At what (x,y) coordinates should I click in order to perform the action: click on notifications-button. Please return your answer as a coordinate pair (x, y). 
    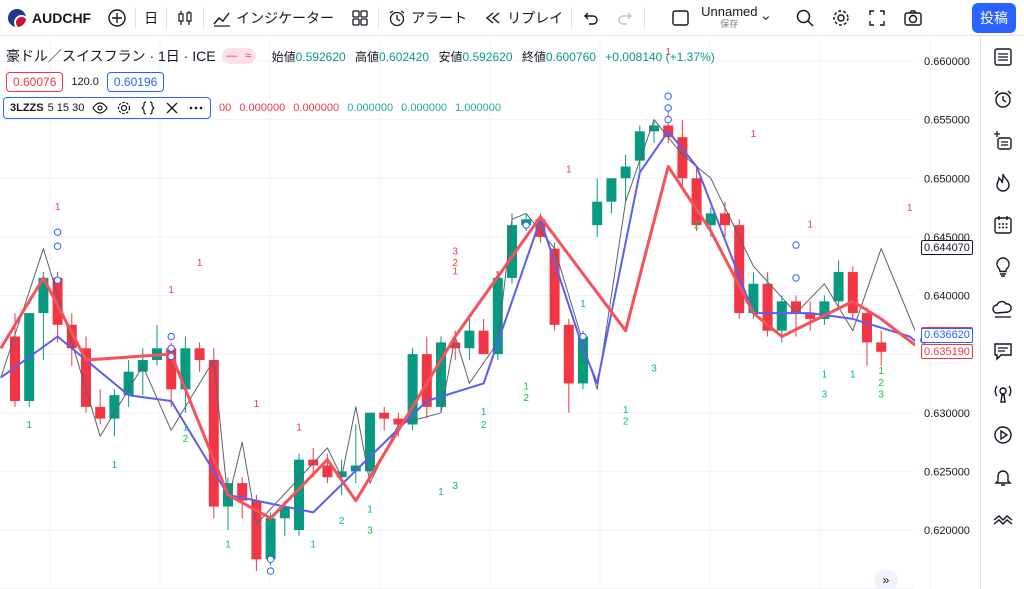
    Looking at the image, I should click on (1002, 477).